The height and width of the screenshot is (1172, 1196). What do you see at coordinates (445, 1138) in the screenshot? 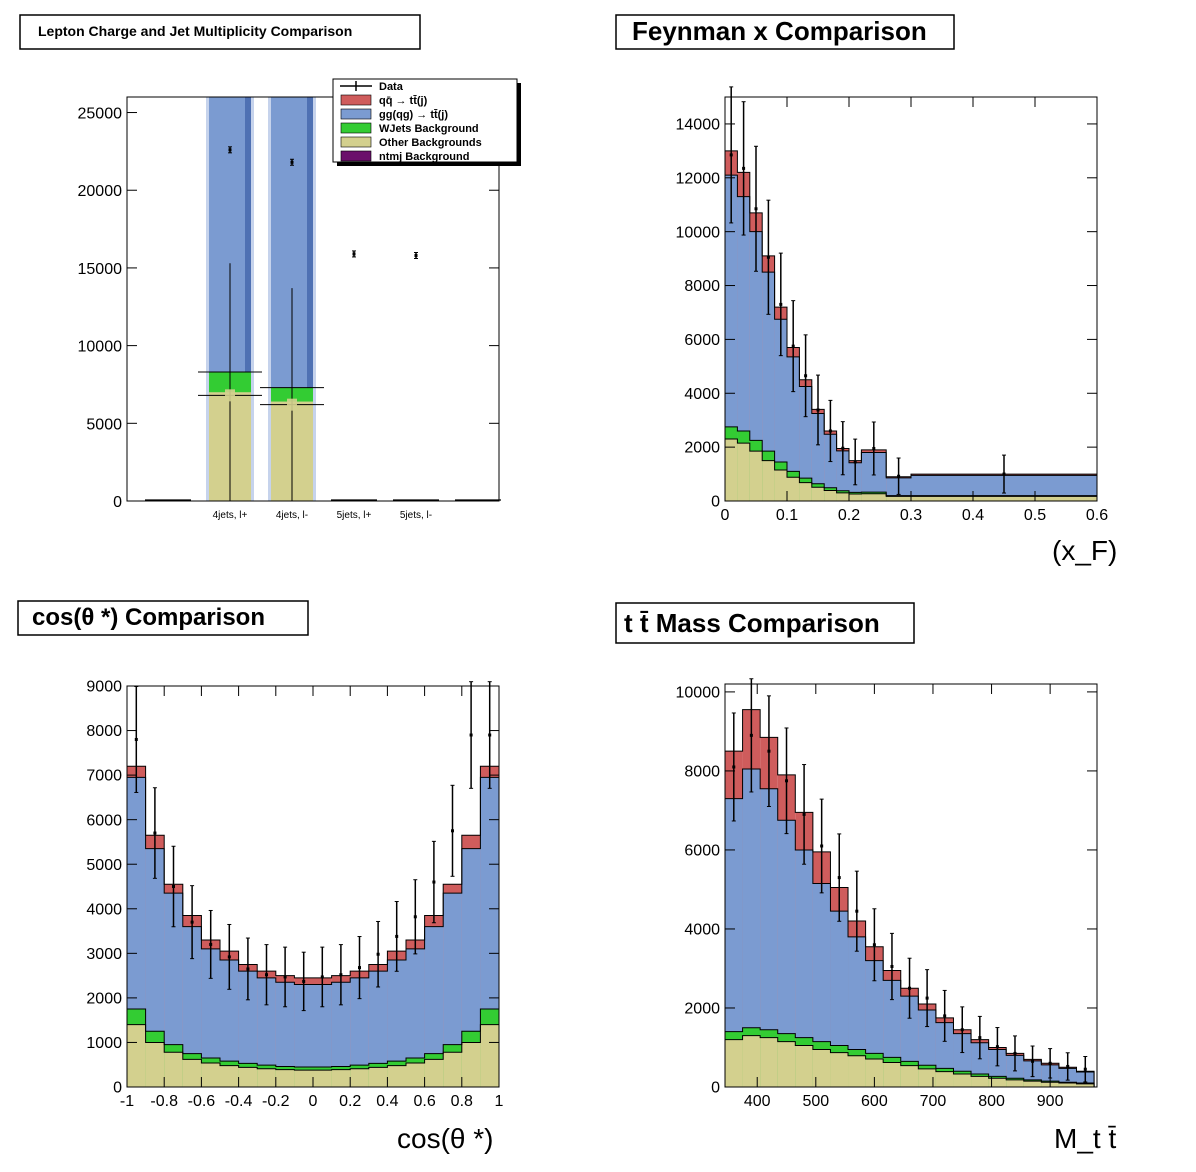
I see `x-axis-label: cos(θ *)` at bounding box center [445, 1138].